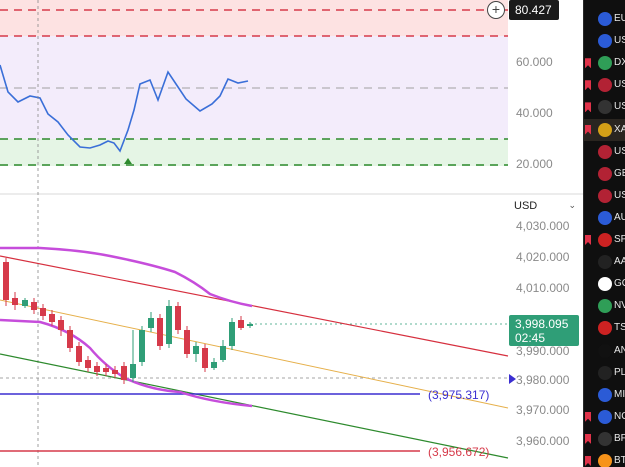 The image size is (625, 467). I want to click on au-flag-icon, so click(605, 217).